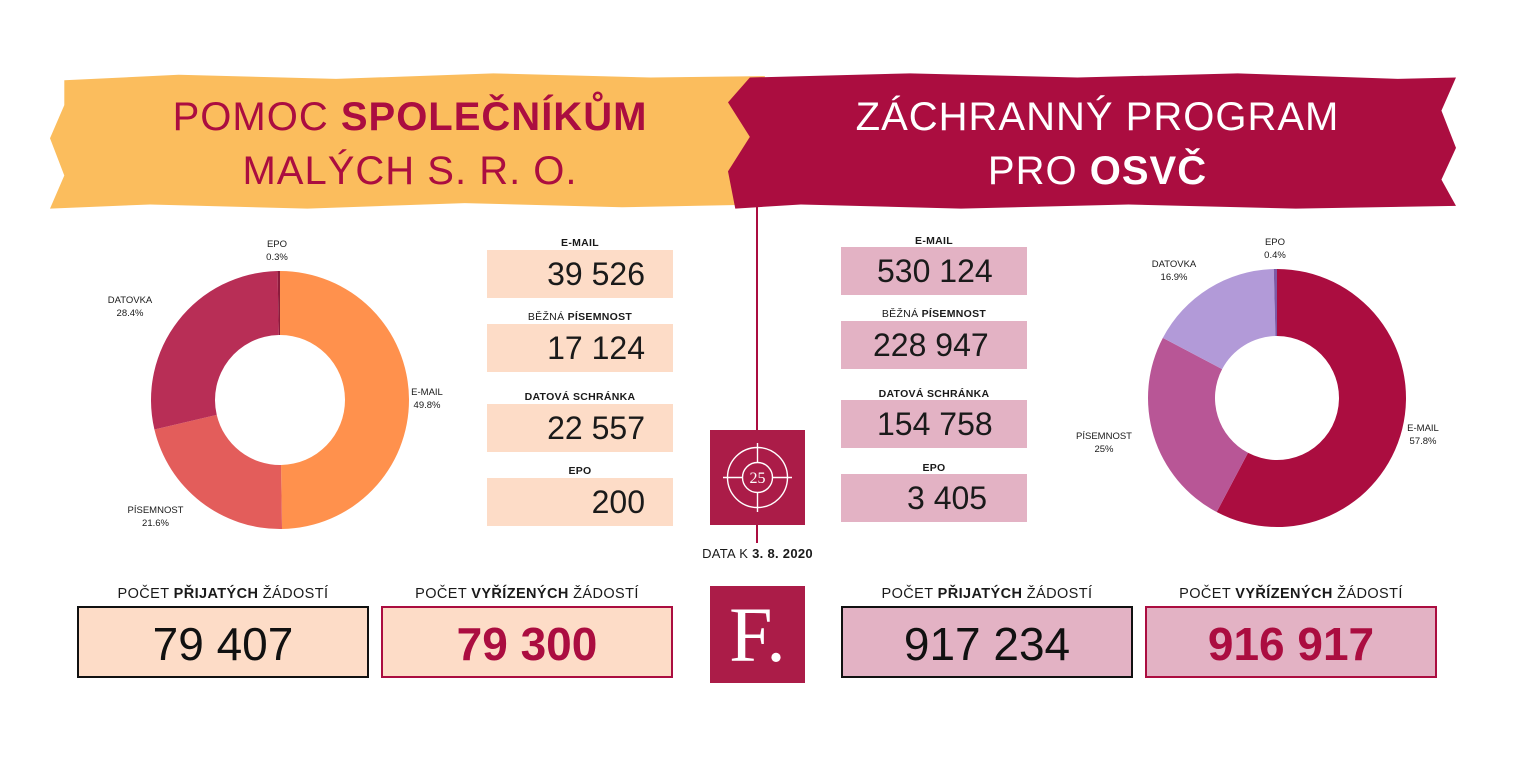  I want to click on left-stat-box-pisemnost: 17 124, so click(580, 348).